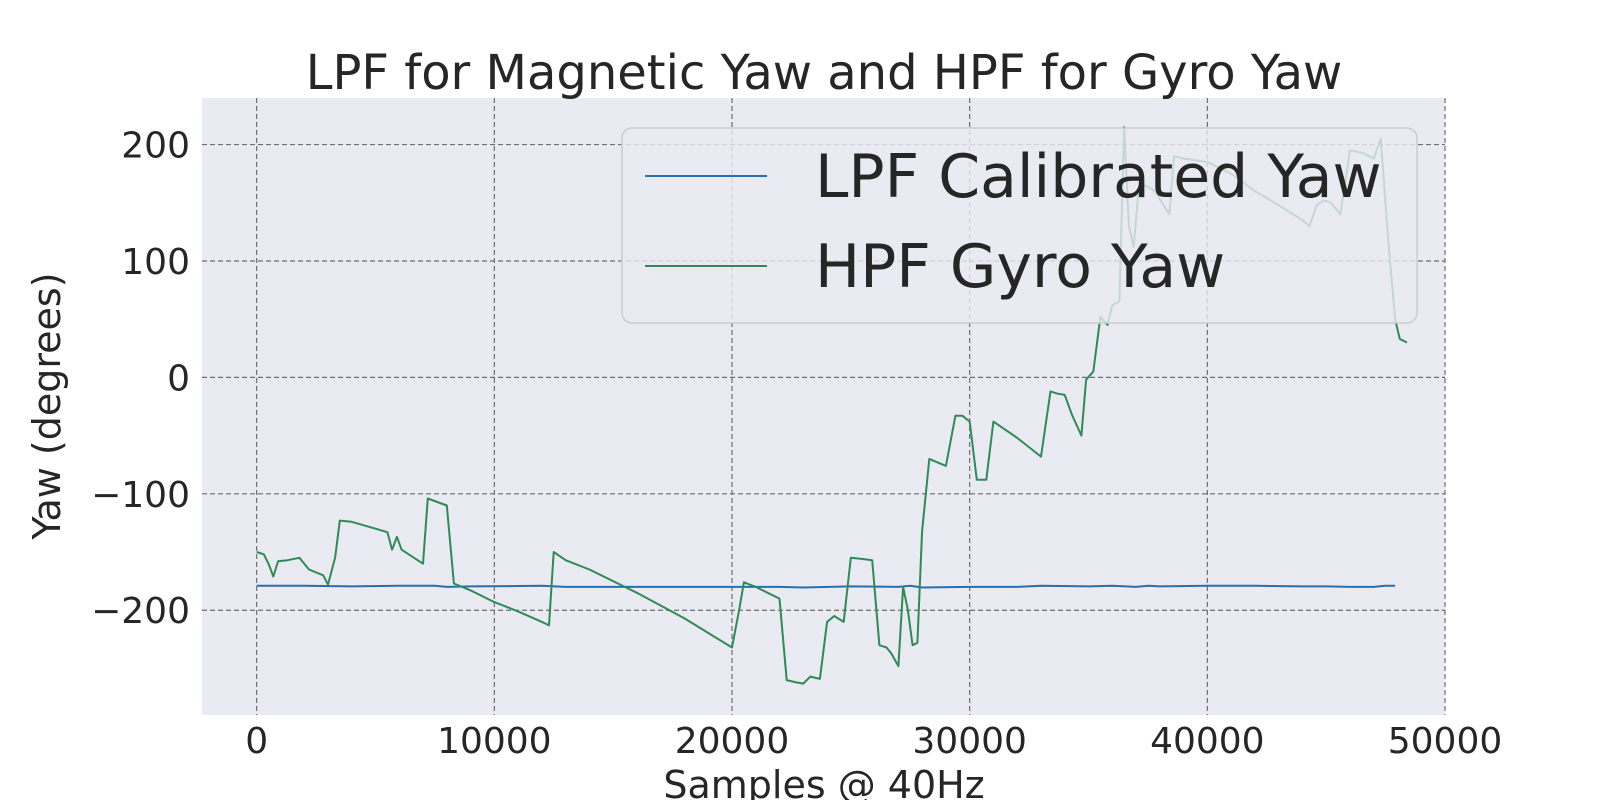 Image resolution: width=1600 pixels, height=800 pixels. Describe the element at coordinates (256, 741) in the screenshot. I see `x-tick-label: 0` at that location.